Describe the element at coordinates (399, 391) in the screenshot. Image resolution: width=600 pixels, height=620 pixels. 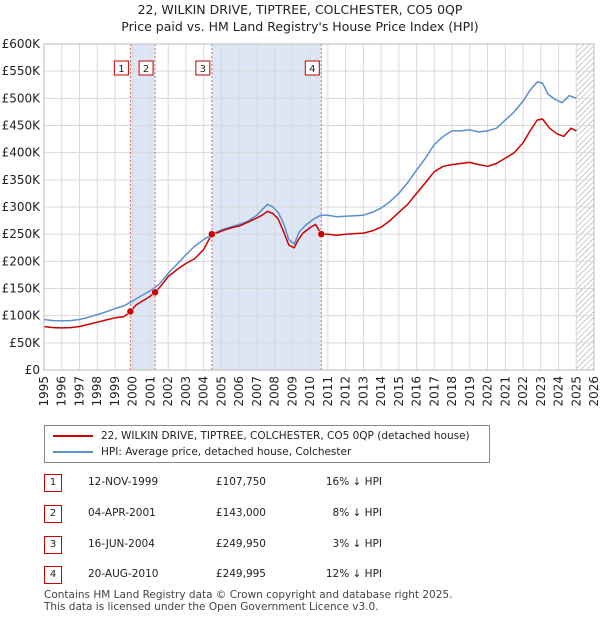
I see `x-tick-label: 2015` at that location.